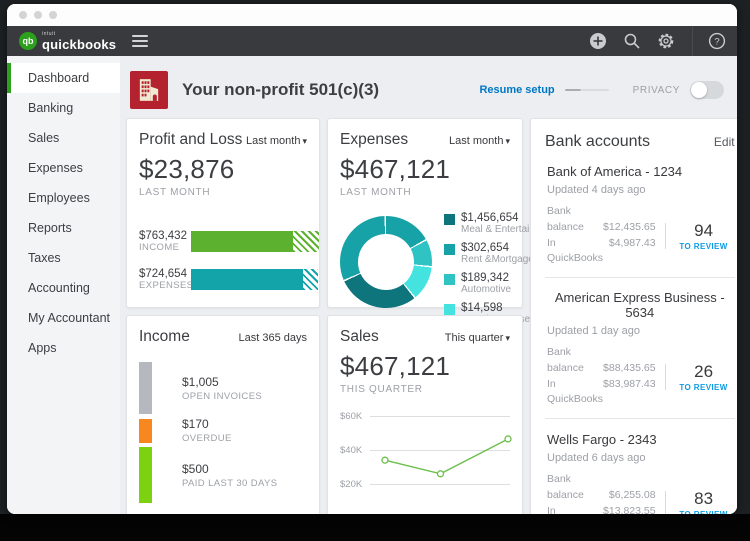 This screenshot has width=750, height=541. I want to click on to-review-button: 83 TO REVIEW, so click(704, 502).